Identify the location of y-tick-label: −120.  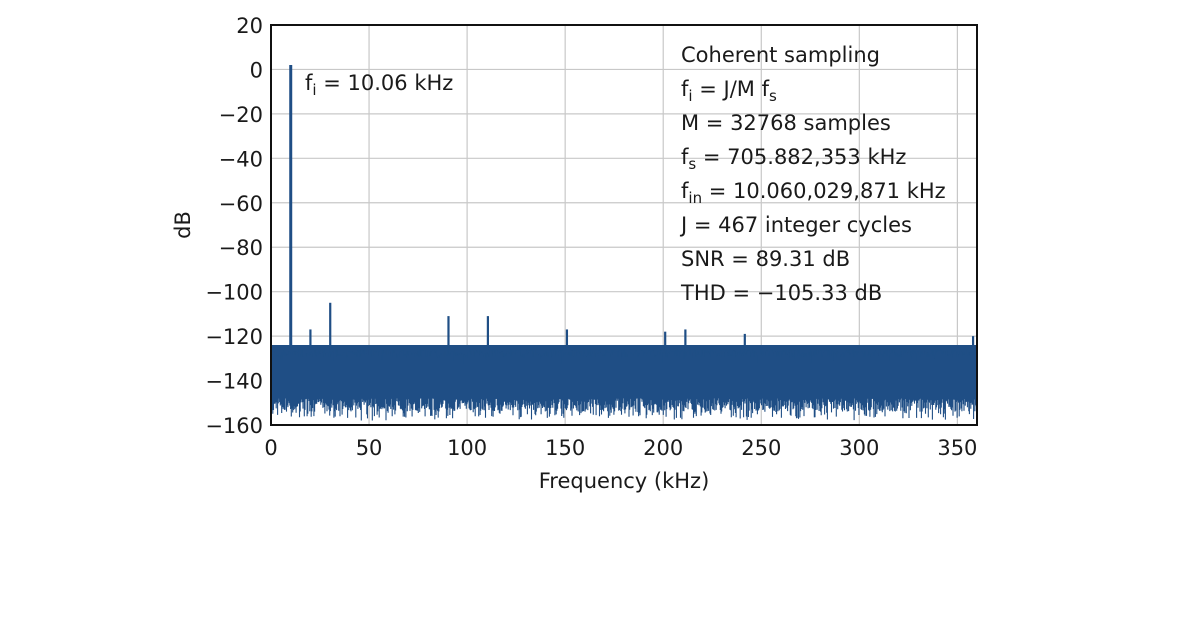
(234, 337).